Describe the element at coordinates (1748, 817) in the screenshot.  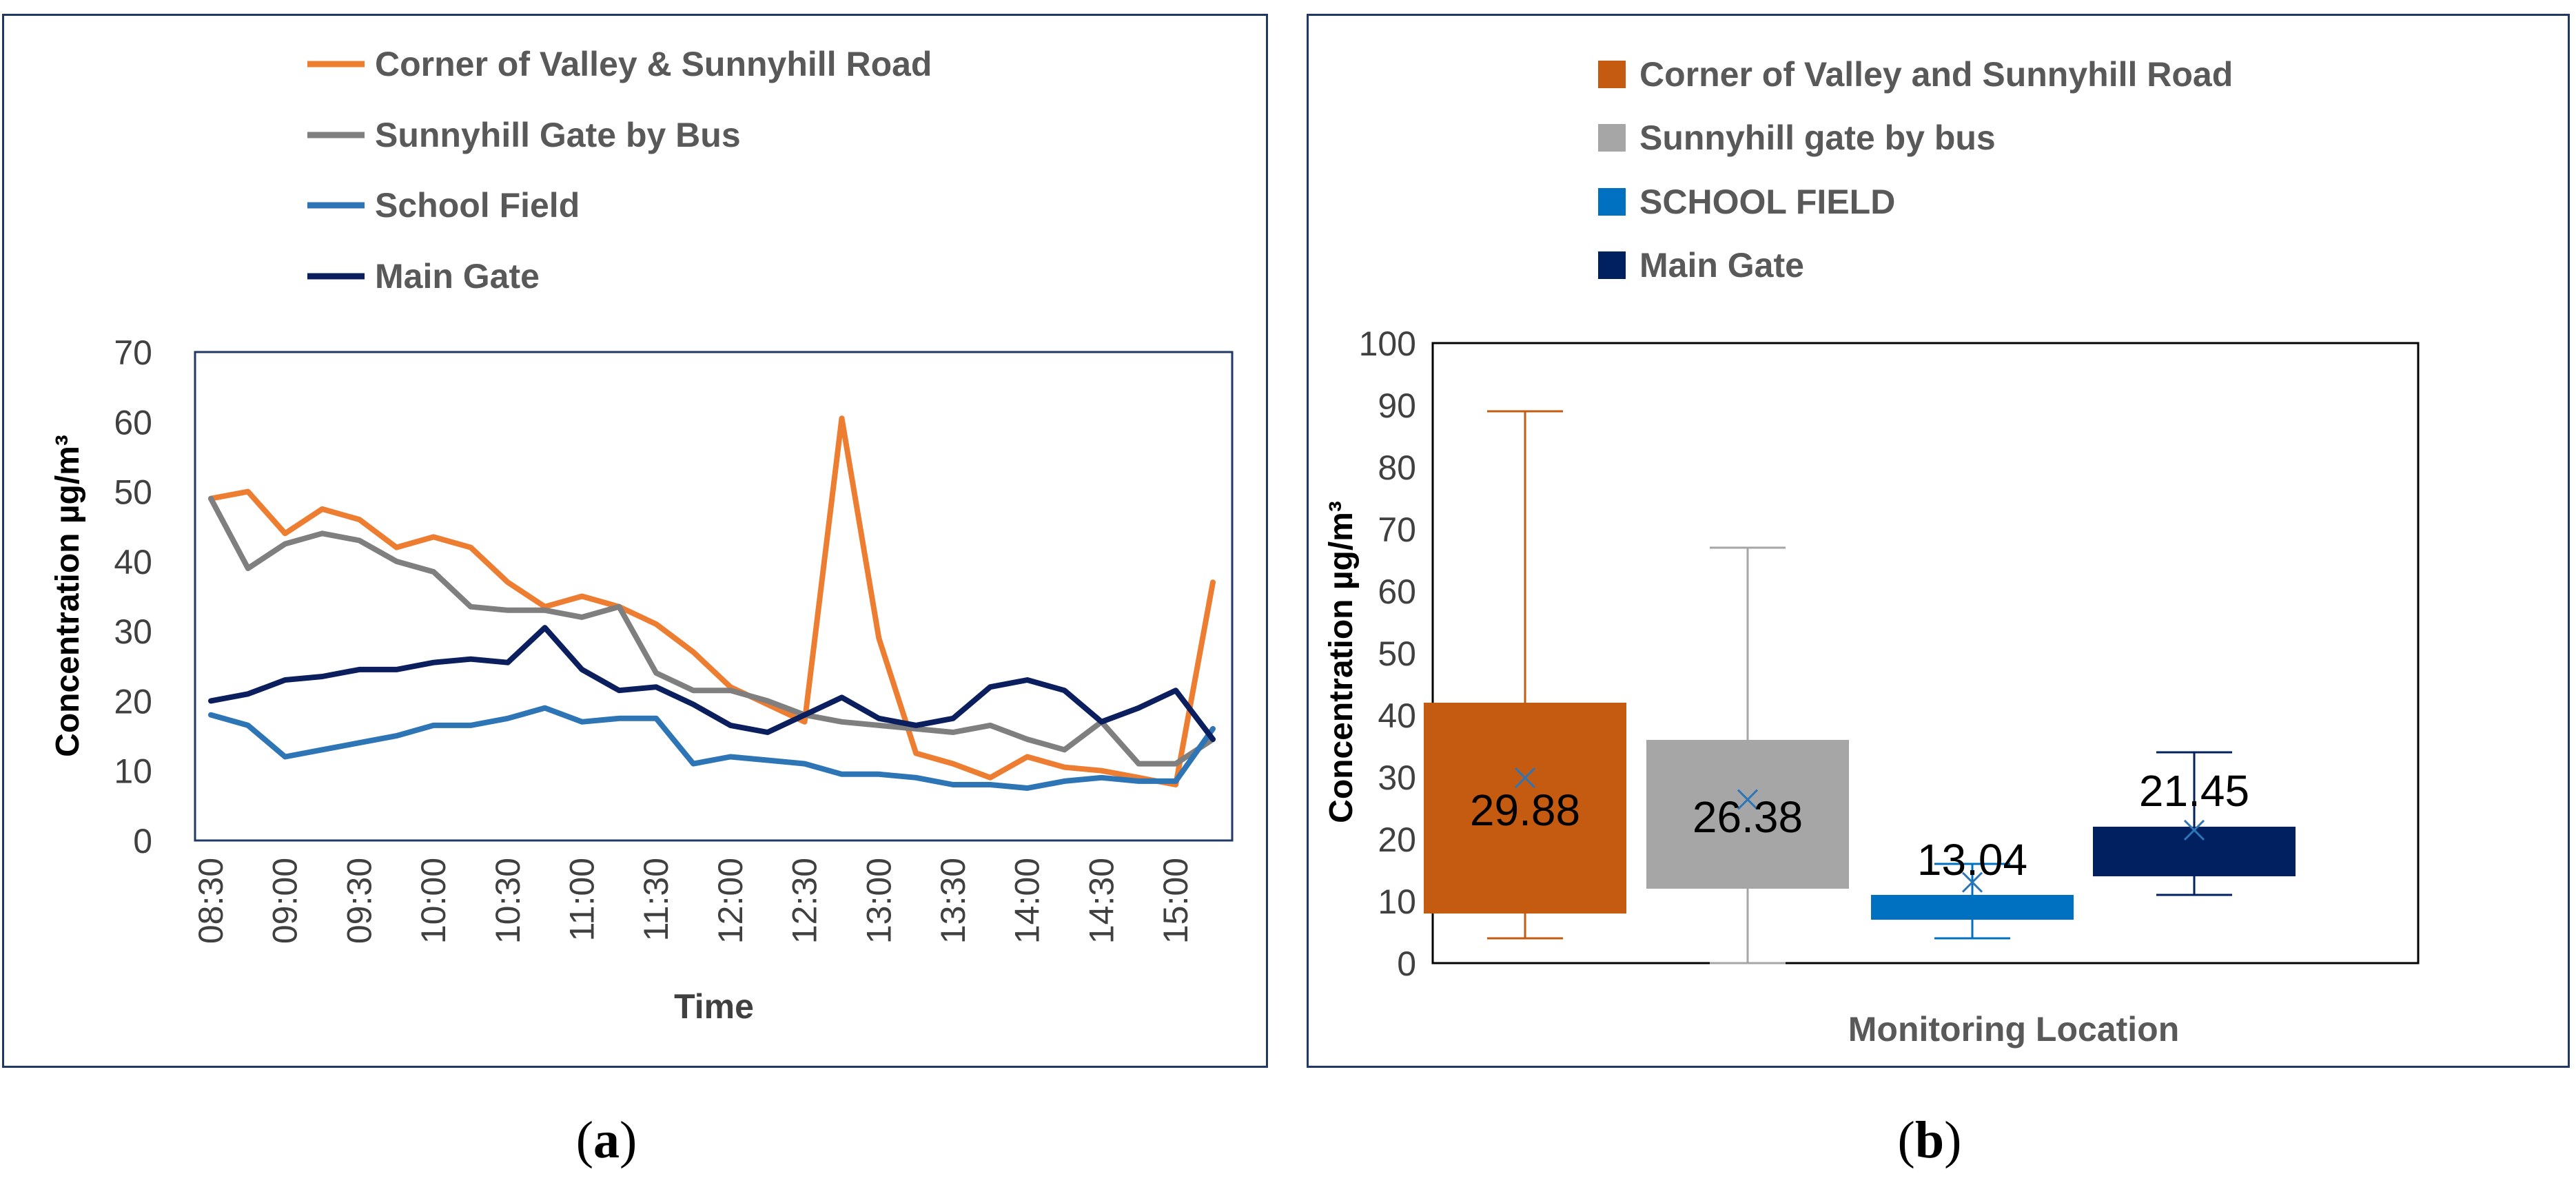
I see `mean-label-1: 26.38` at that location.